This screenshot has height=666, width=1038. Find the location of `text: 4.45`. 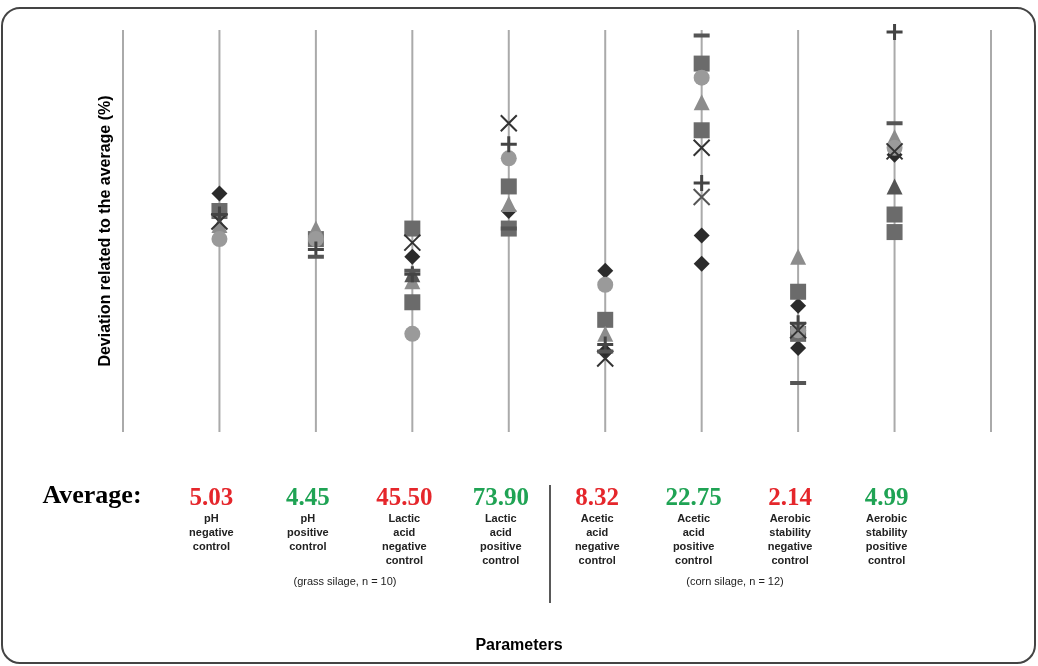

text: 4.45 is located at coordinates (308, 496).